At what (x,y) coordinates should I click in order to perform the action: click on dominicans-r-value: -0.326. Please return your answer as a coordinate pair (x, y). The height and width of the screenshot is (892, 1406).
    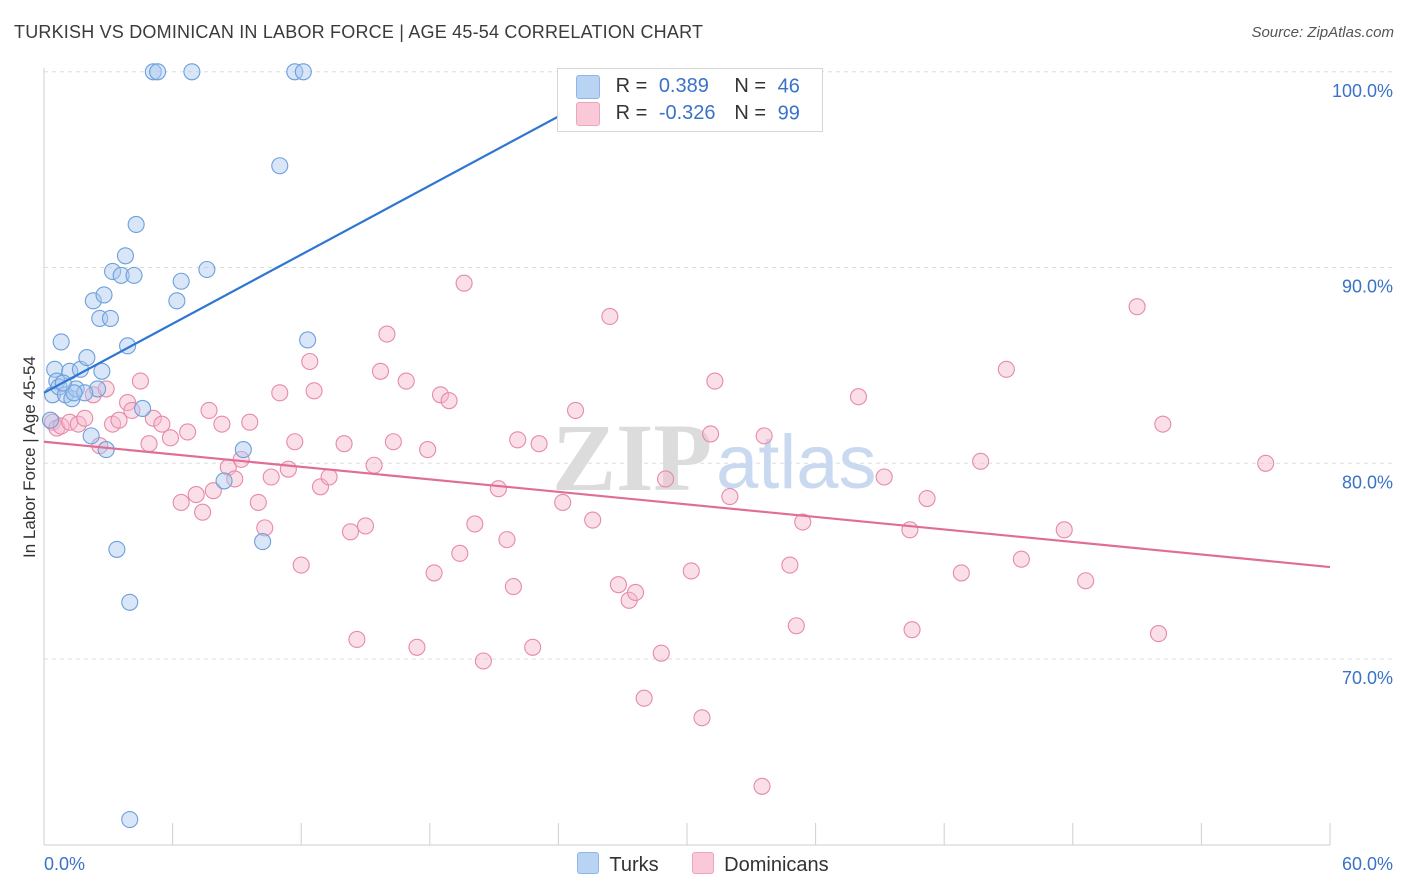
    Looking at the image, I should click on (687, 113).